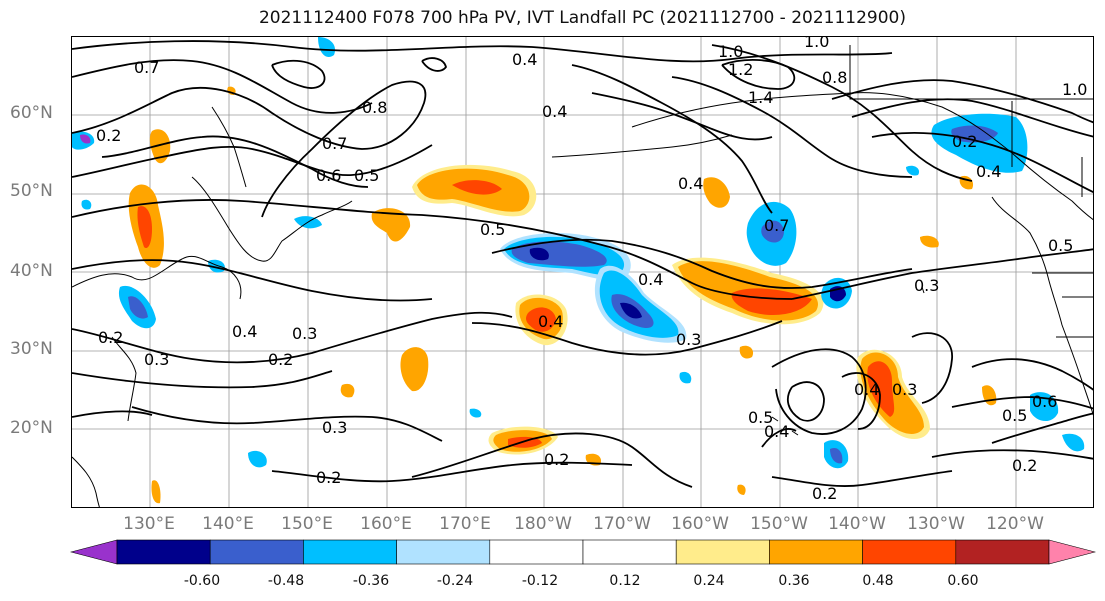 This screenshot has width=1105, height=601. What do you see at coordinates (709, 581) in the screenshot?
I see `colorbar-tick: 0.24` at bounding box center [709, 581].